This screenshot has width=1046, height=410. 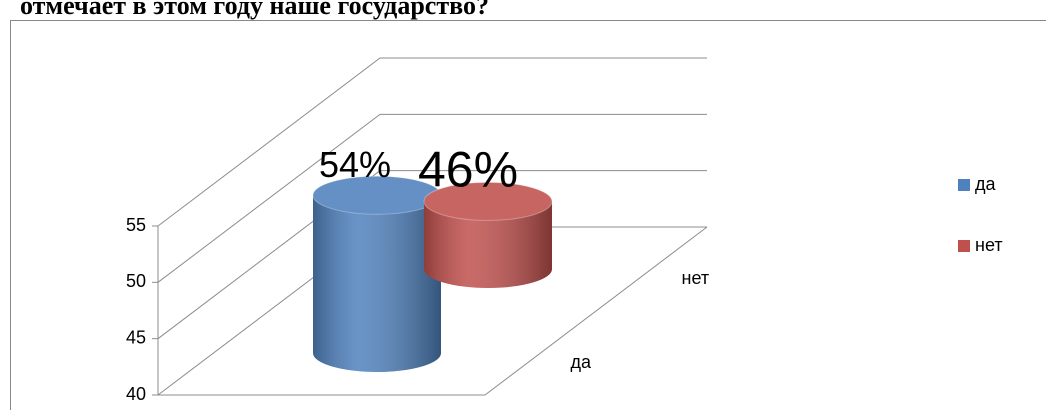 I want to click on y-tick-label: 45, so click(x=136, y=337).